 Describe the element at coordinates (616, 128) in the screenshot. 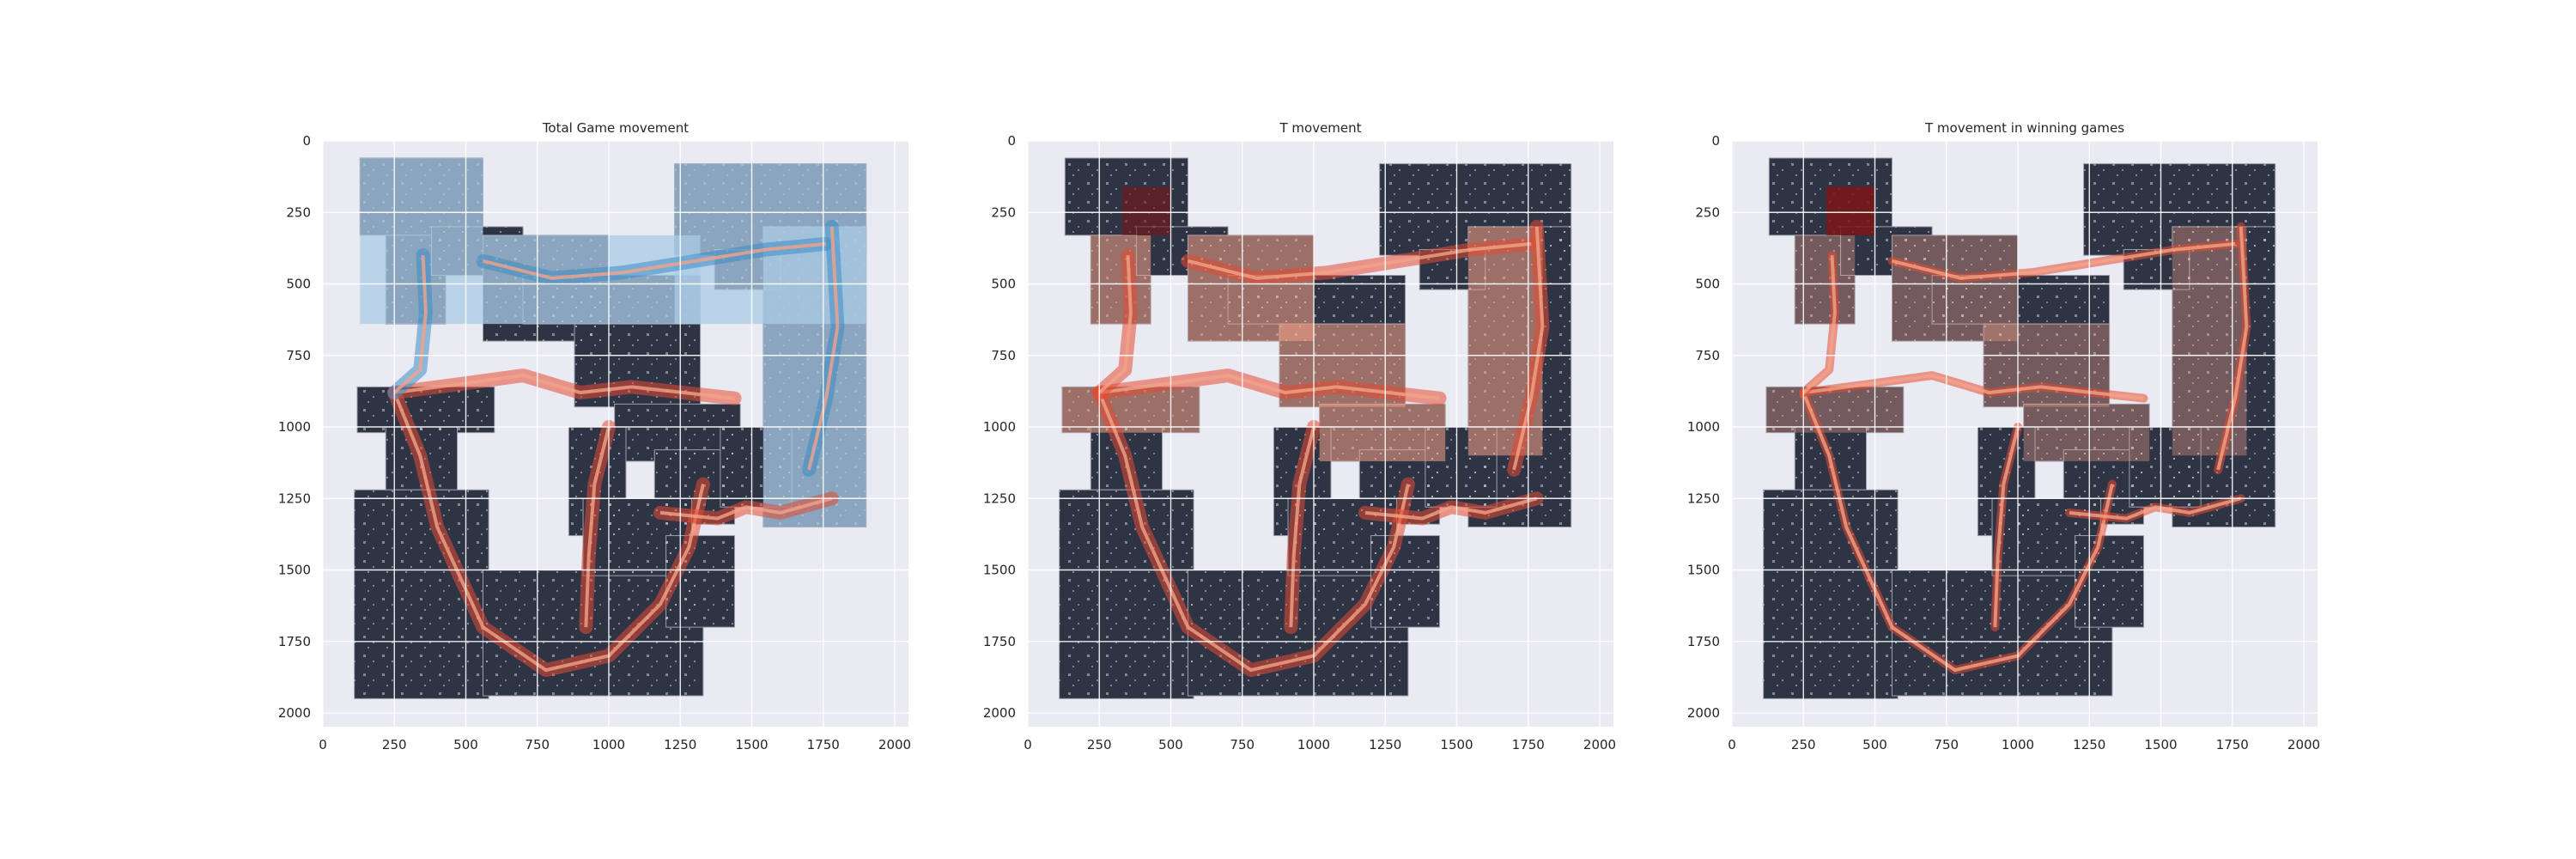

I see `subplot-title: Total Game movement` at that location.